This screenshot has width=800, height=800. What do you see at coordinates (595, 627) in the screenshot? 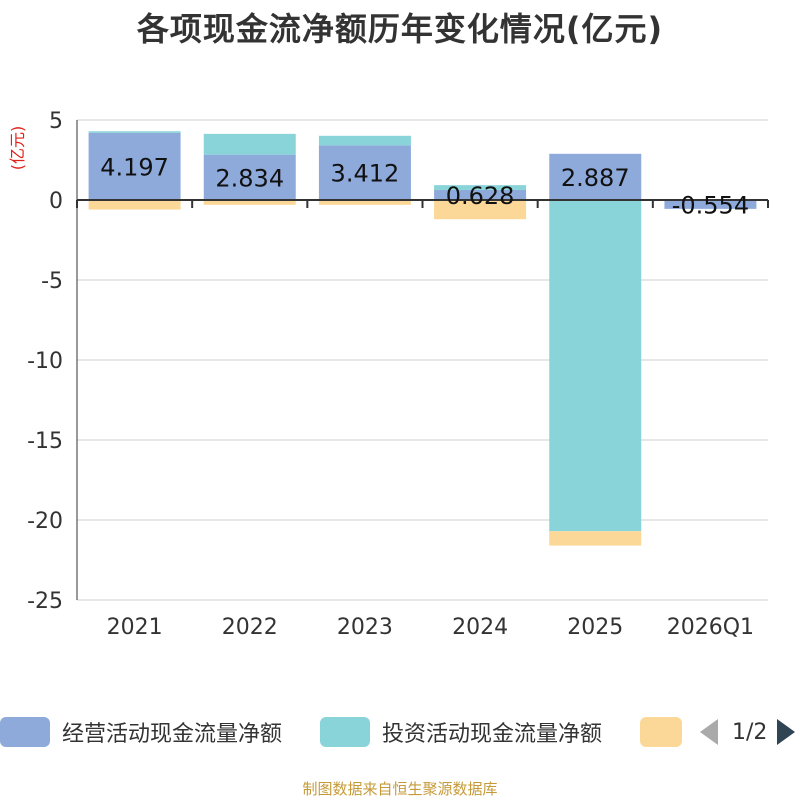
I see `x-tick-label: 2025` at bounding box center [595, 627].